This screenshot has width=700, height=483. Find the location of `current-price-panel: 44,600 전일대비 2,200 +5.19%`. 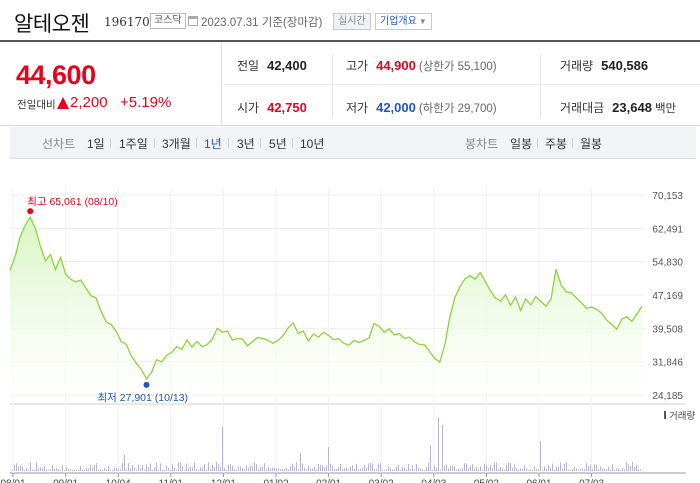

current-price-panel: 44,600 전일대비 2,200 +5.19% is located at coordinates (111, 84).